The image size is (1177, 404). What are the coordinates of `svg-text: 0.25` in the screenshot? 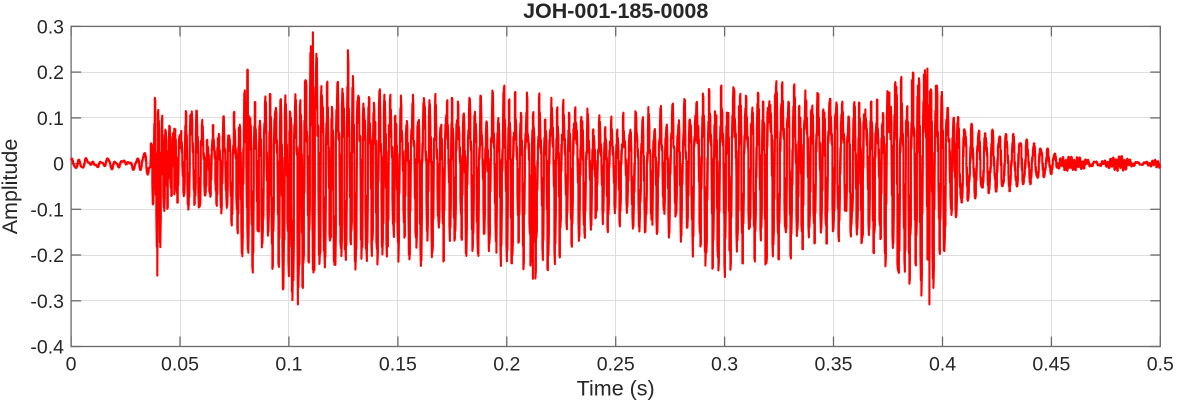 It's located at (616, 365).